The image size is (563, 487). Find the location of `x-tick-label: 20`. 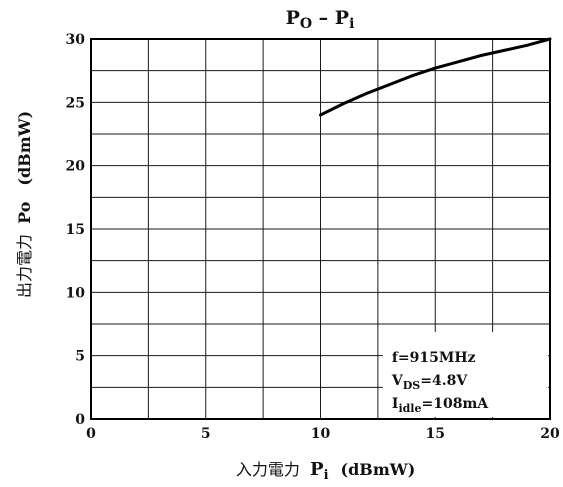

x-tick-label: 20 is located at coordinates (550, 434).